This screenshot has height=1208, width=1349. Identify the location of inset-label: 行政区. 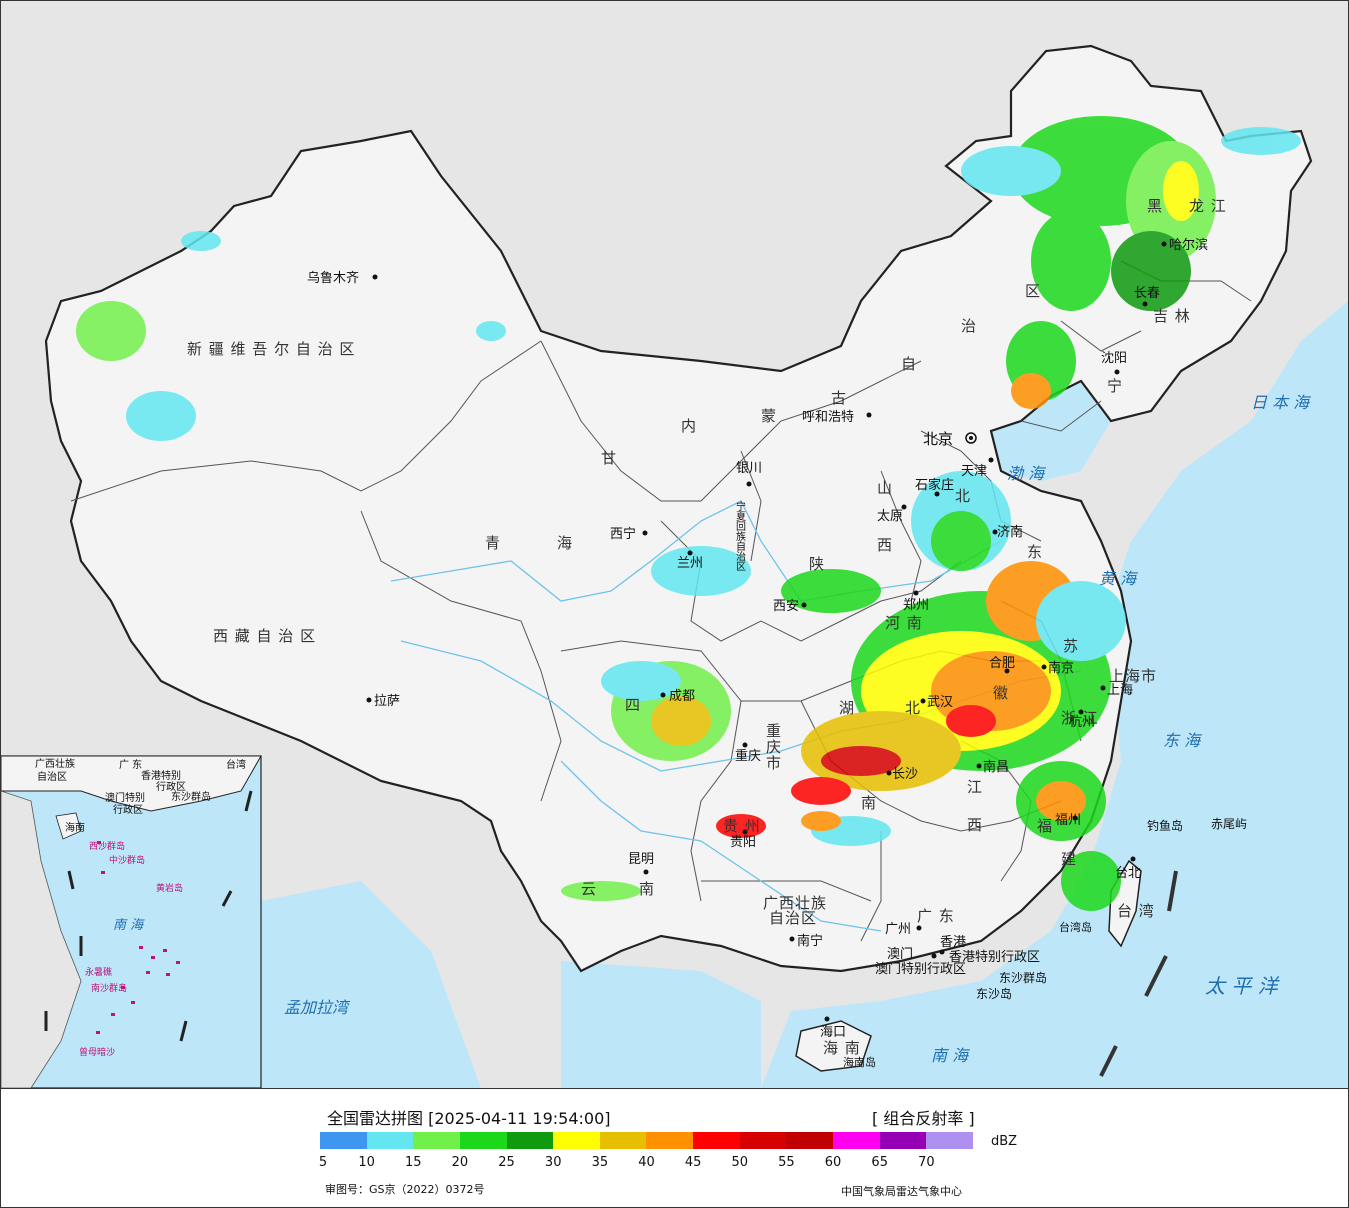
(128, 809).